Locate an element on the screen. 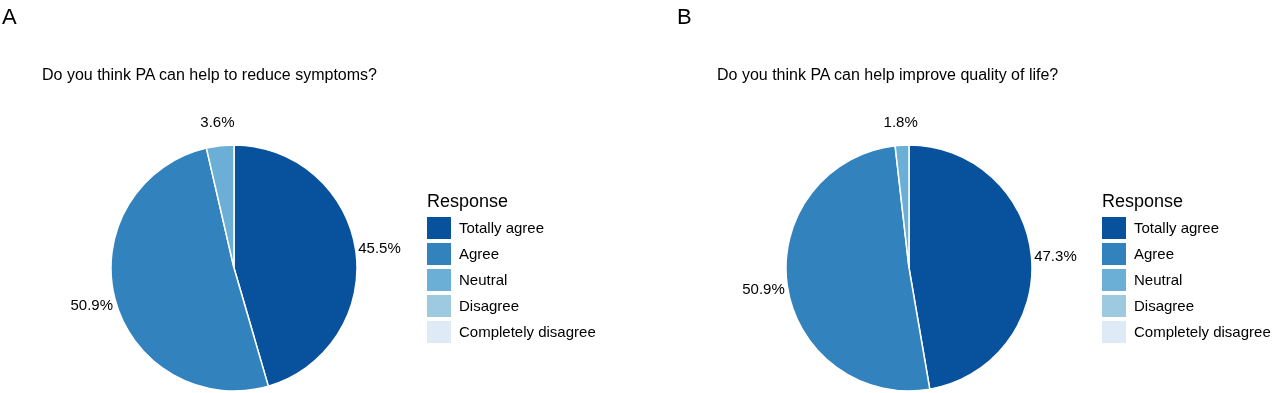 The height and width of the screenshot is (393, 1280). data-label: 47.3% is located at coordinates (1055, 255).